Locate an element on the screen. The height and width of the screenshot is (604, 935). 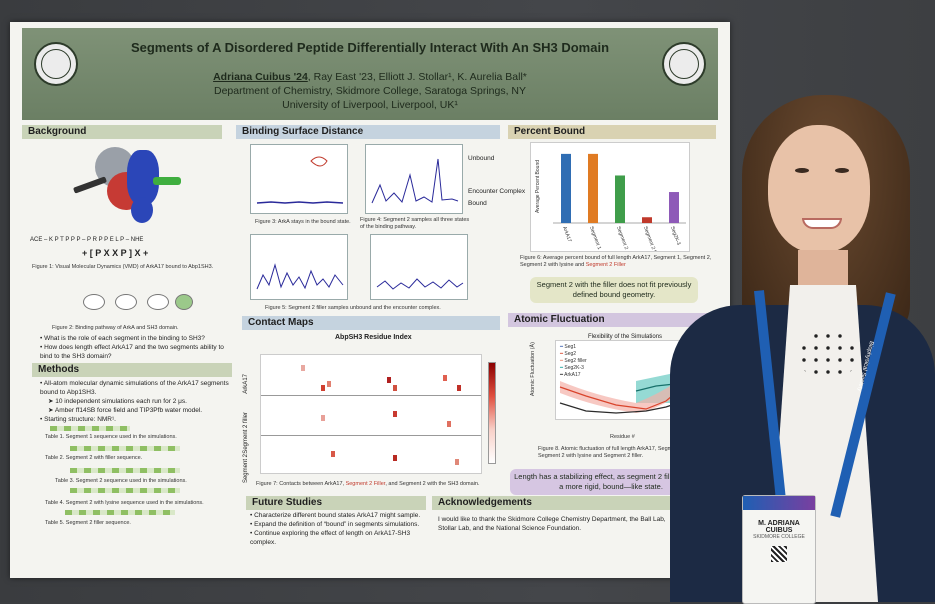
row-label-segment2: Segment 2 is located at coordinates (246, 469).